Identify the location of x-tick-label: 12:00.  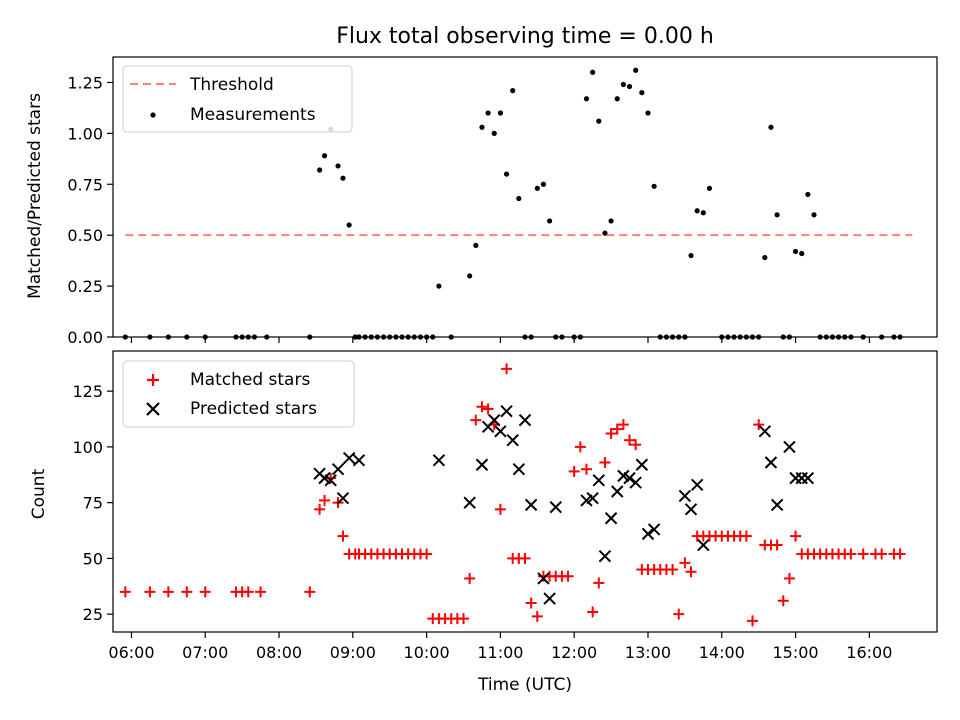
(574, 652).